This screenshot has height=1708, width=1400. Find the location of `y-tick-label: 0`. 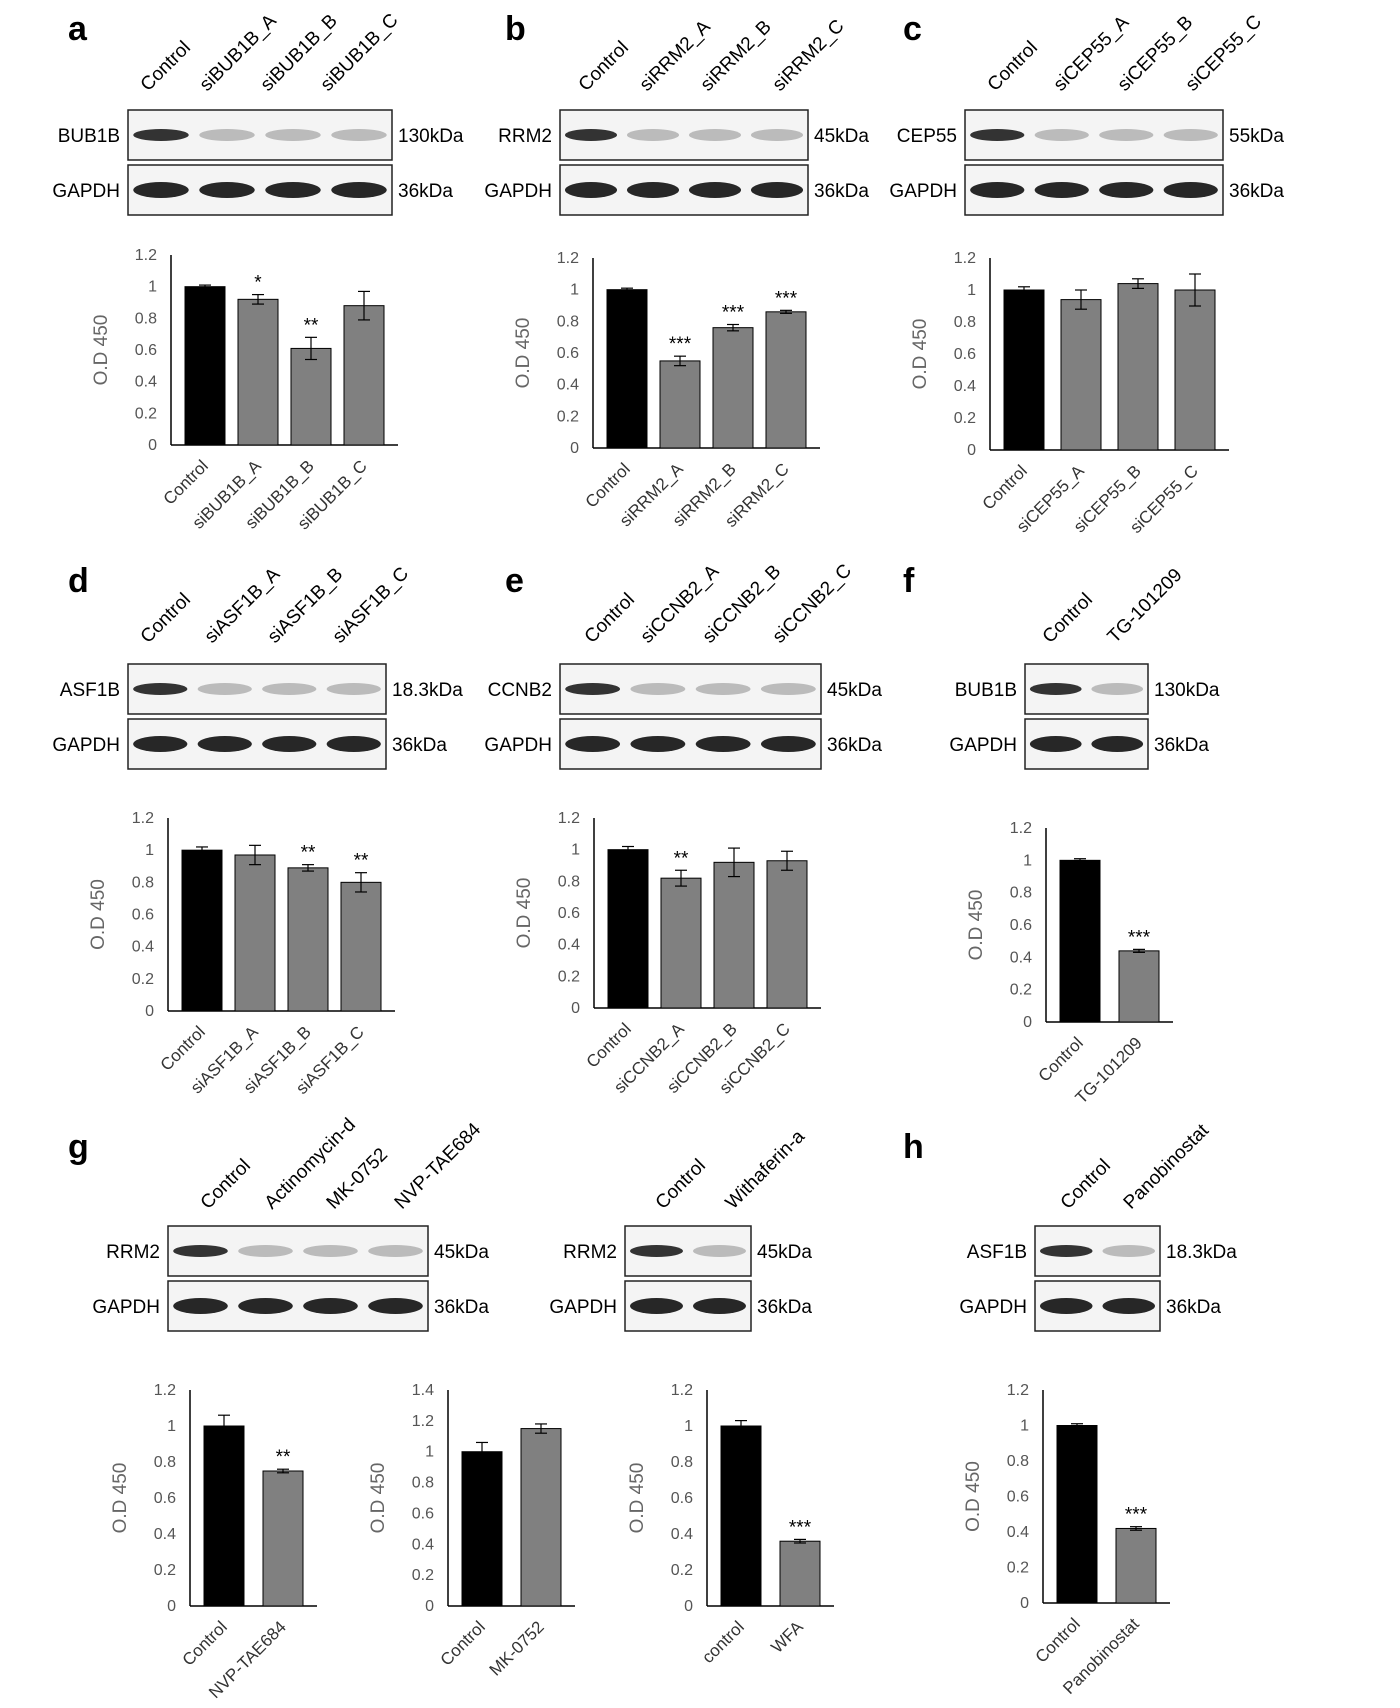

y-tick-label: 0 is located at coordinates (171, 1606).